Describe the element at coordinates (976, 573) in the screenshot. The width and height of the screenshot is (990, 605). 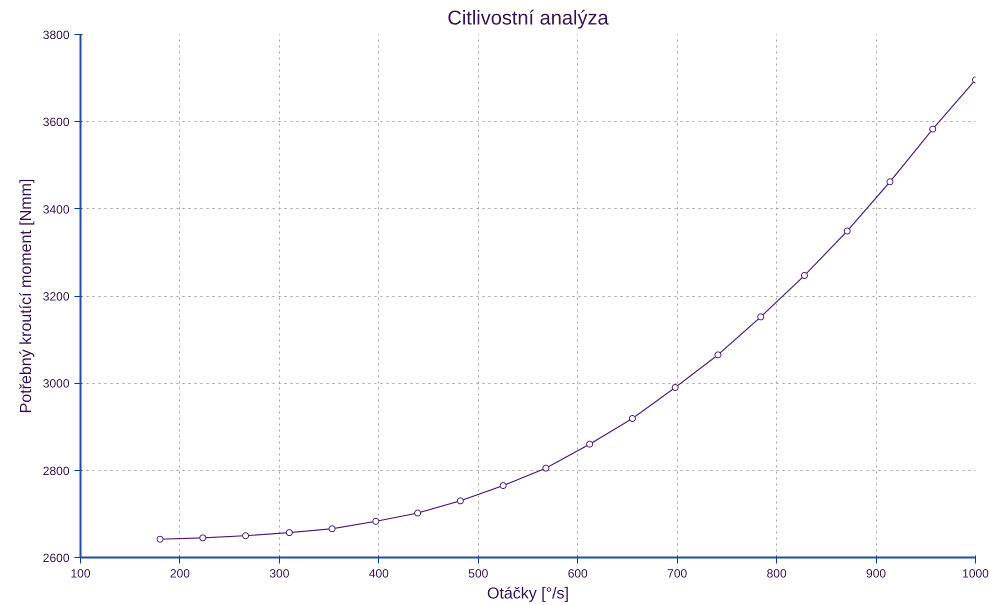
I see `x-tick-label: 1000` at that location.